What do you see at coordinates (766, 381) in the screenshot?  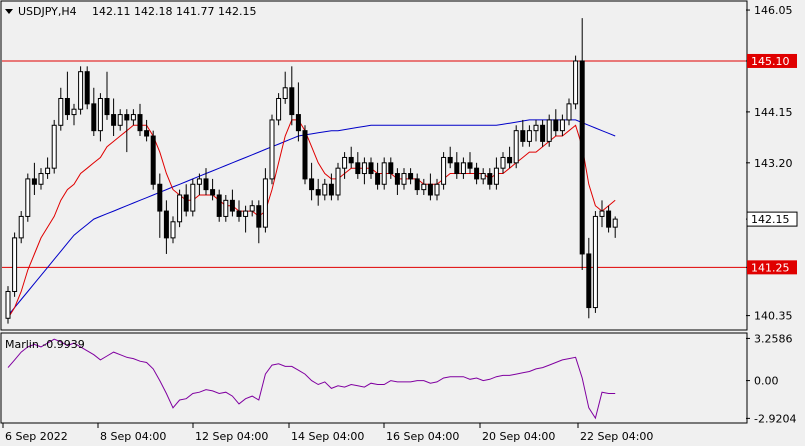 I see `indicator-tick-label: 0.00` at bounding box center [766, 381].